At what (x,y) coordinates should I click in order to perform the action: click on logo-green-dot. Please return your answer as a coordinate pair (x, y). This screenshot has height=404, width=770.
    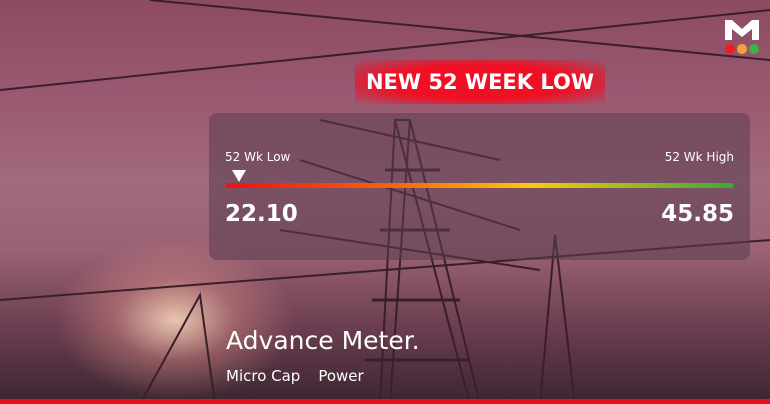
    Looking at the image, I should click on (754, 49).